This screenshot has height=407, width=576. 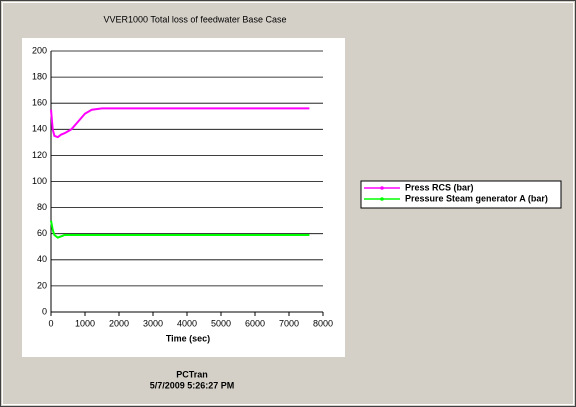 What do you see at coordinates (50, 323) in the screenshot?
I see `x-tick-label: 0` at bounding box center [50, 323].